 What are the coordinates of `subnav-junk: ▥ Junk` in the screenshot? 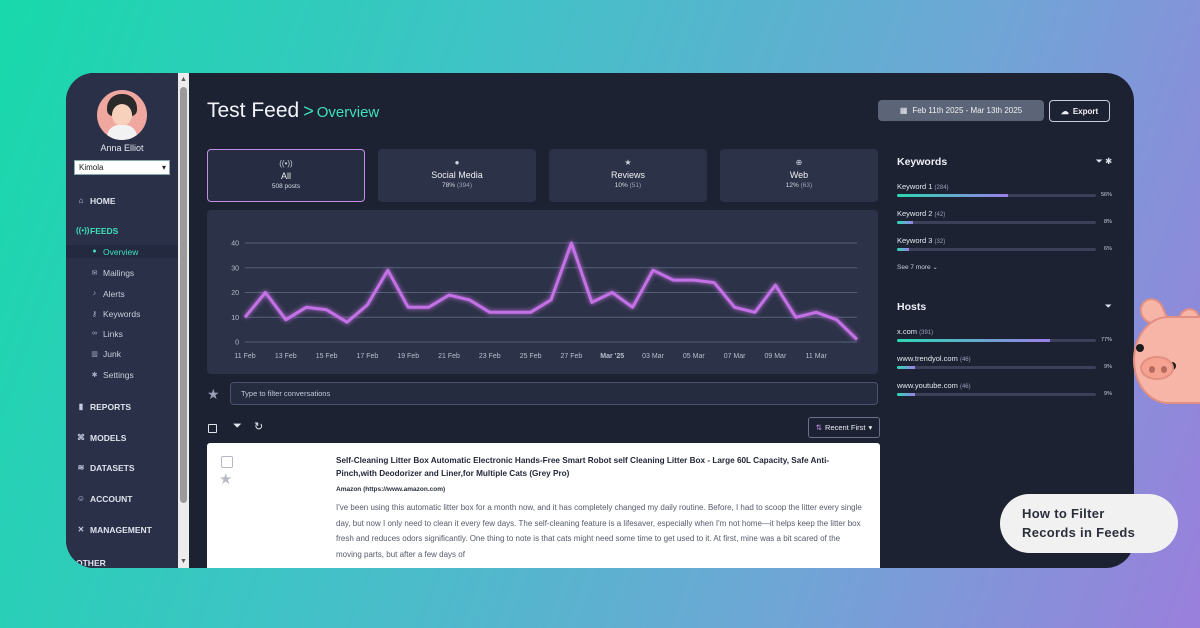 It's located at (105, 353).